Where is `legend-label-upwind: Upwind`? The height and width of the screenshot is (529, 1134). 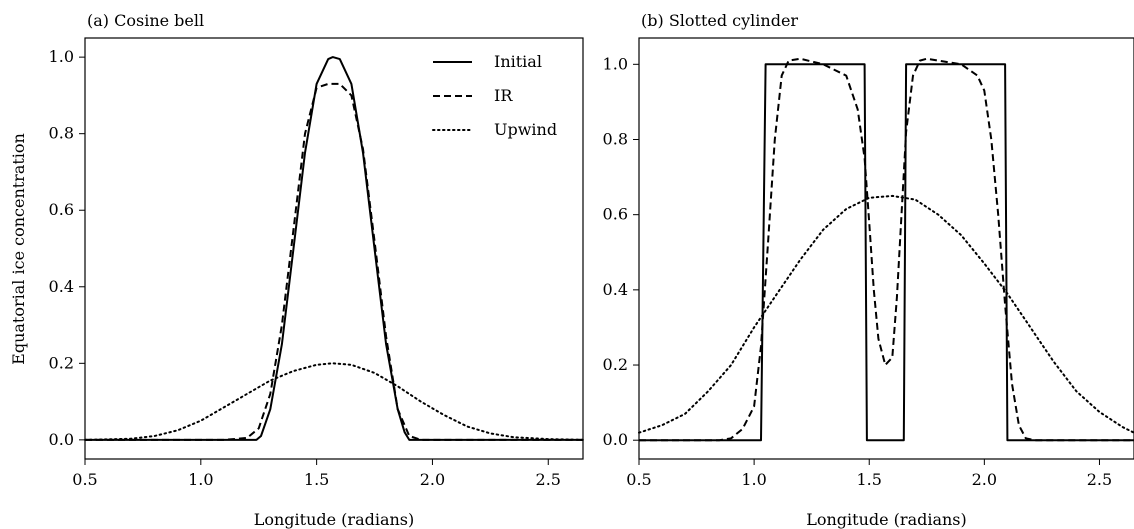 legend-label-upwind: Upwind is located at coordinates (525, 129).